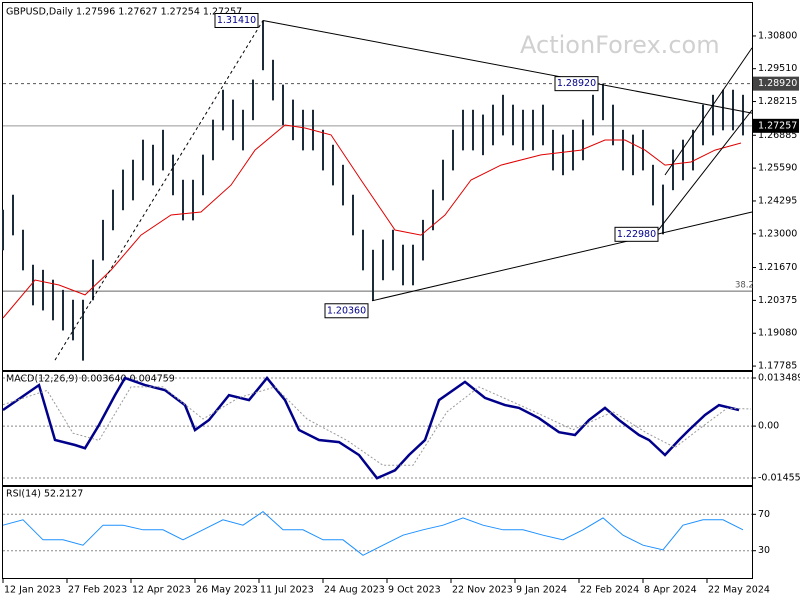 The height and width of the screenshot is (600, 800). I want to click on y-tick-label: -0.014554, so click(779, 477).